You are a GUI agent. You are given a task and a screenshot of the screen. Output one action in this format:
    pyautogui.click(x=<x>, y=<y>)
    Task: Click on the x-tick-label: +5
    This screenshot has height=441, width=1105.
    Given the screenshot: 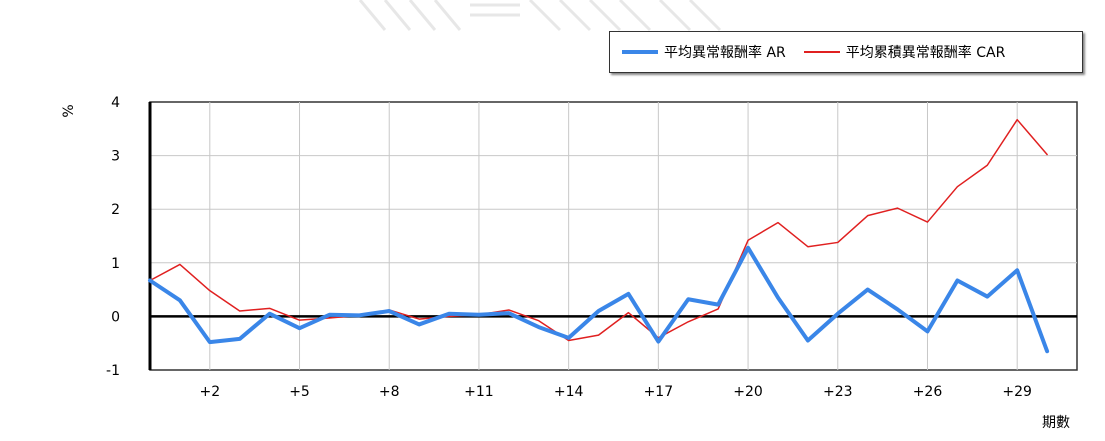 What is the action you would take?
    pyautogui.click(x=299, y=392)
    